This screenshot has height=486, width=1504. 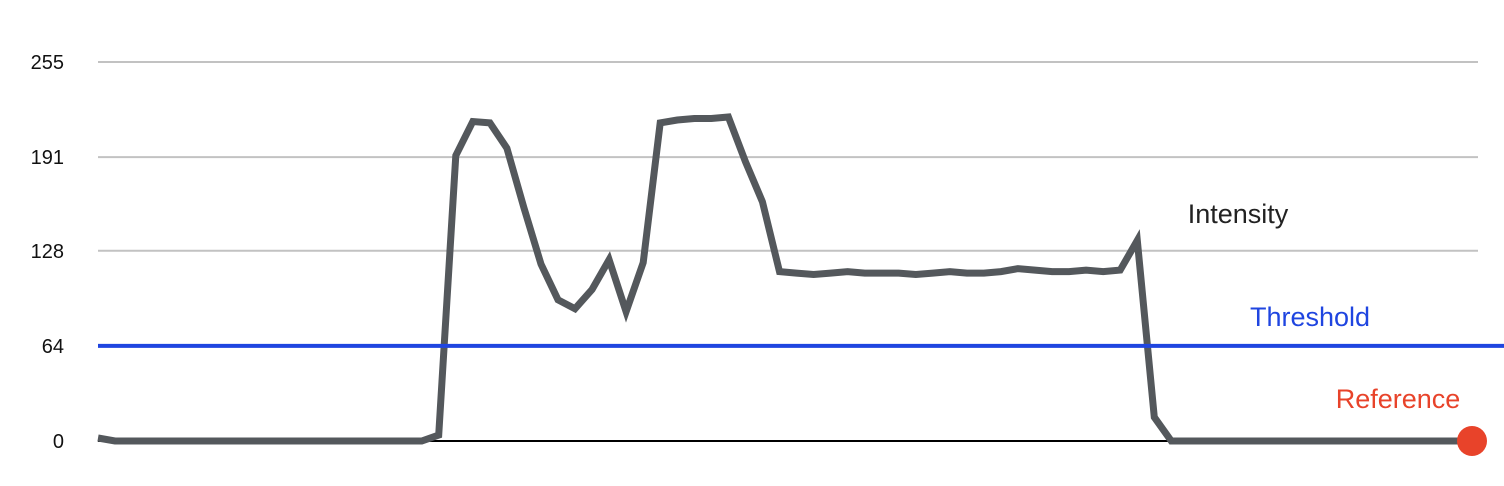 I want to click on intensity-label: Intensity, so click(x=1238, y=214).